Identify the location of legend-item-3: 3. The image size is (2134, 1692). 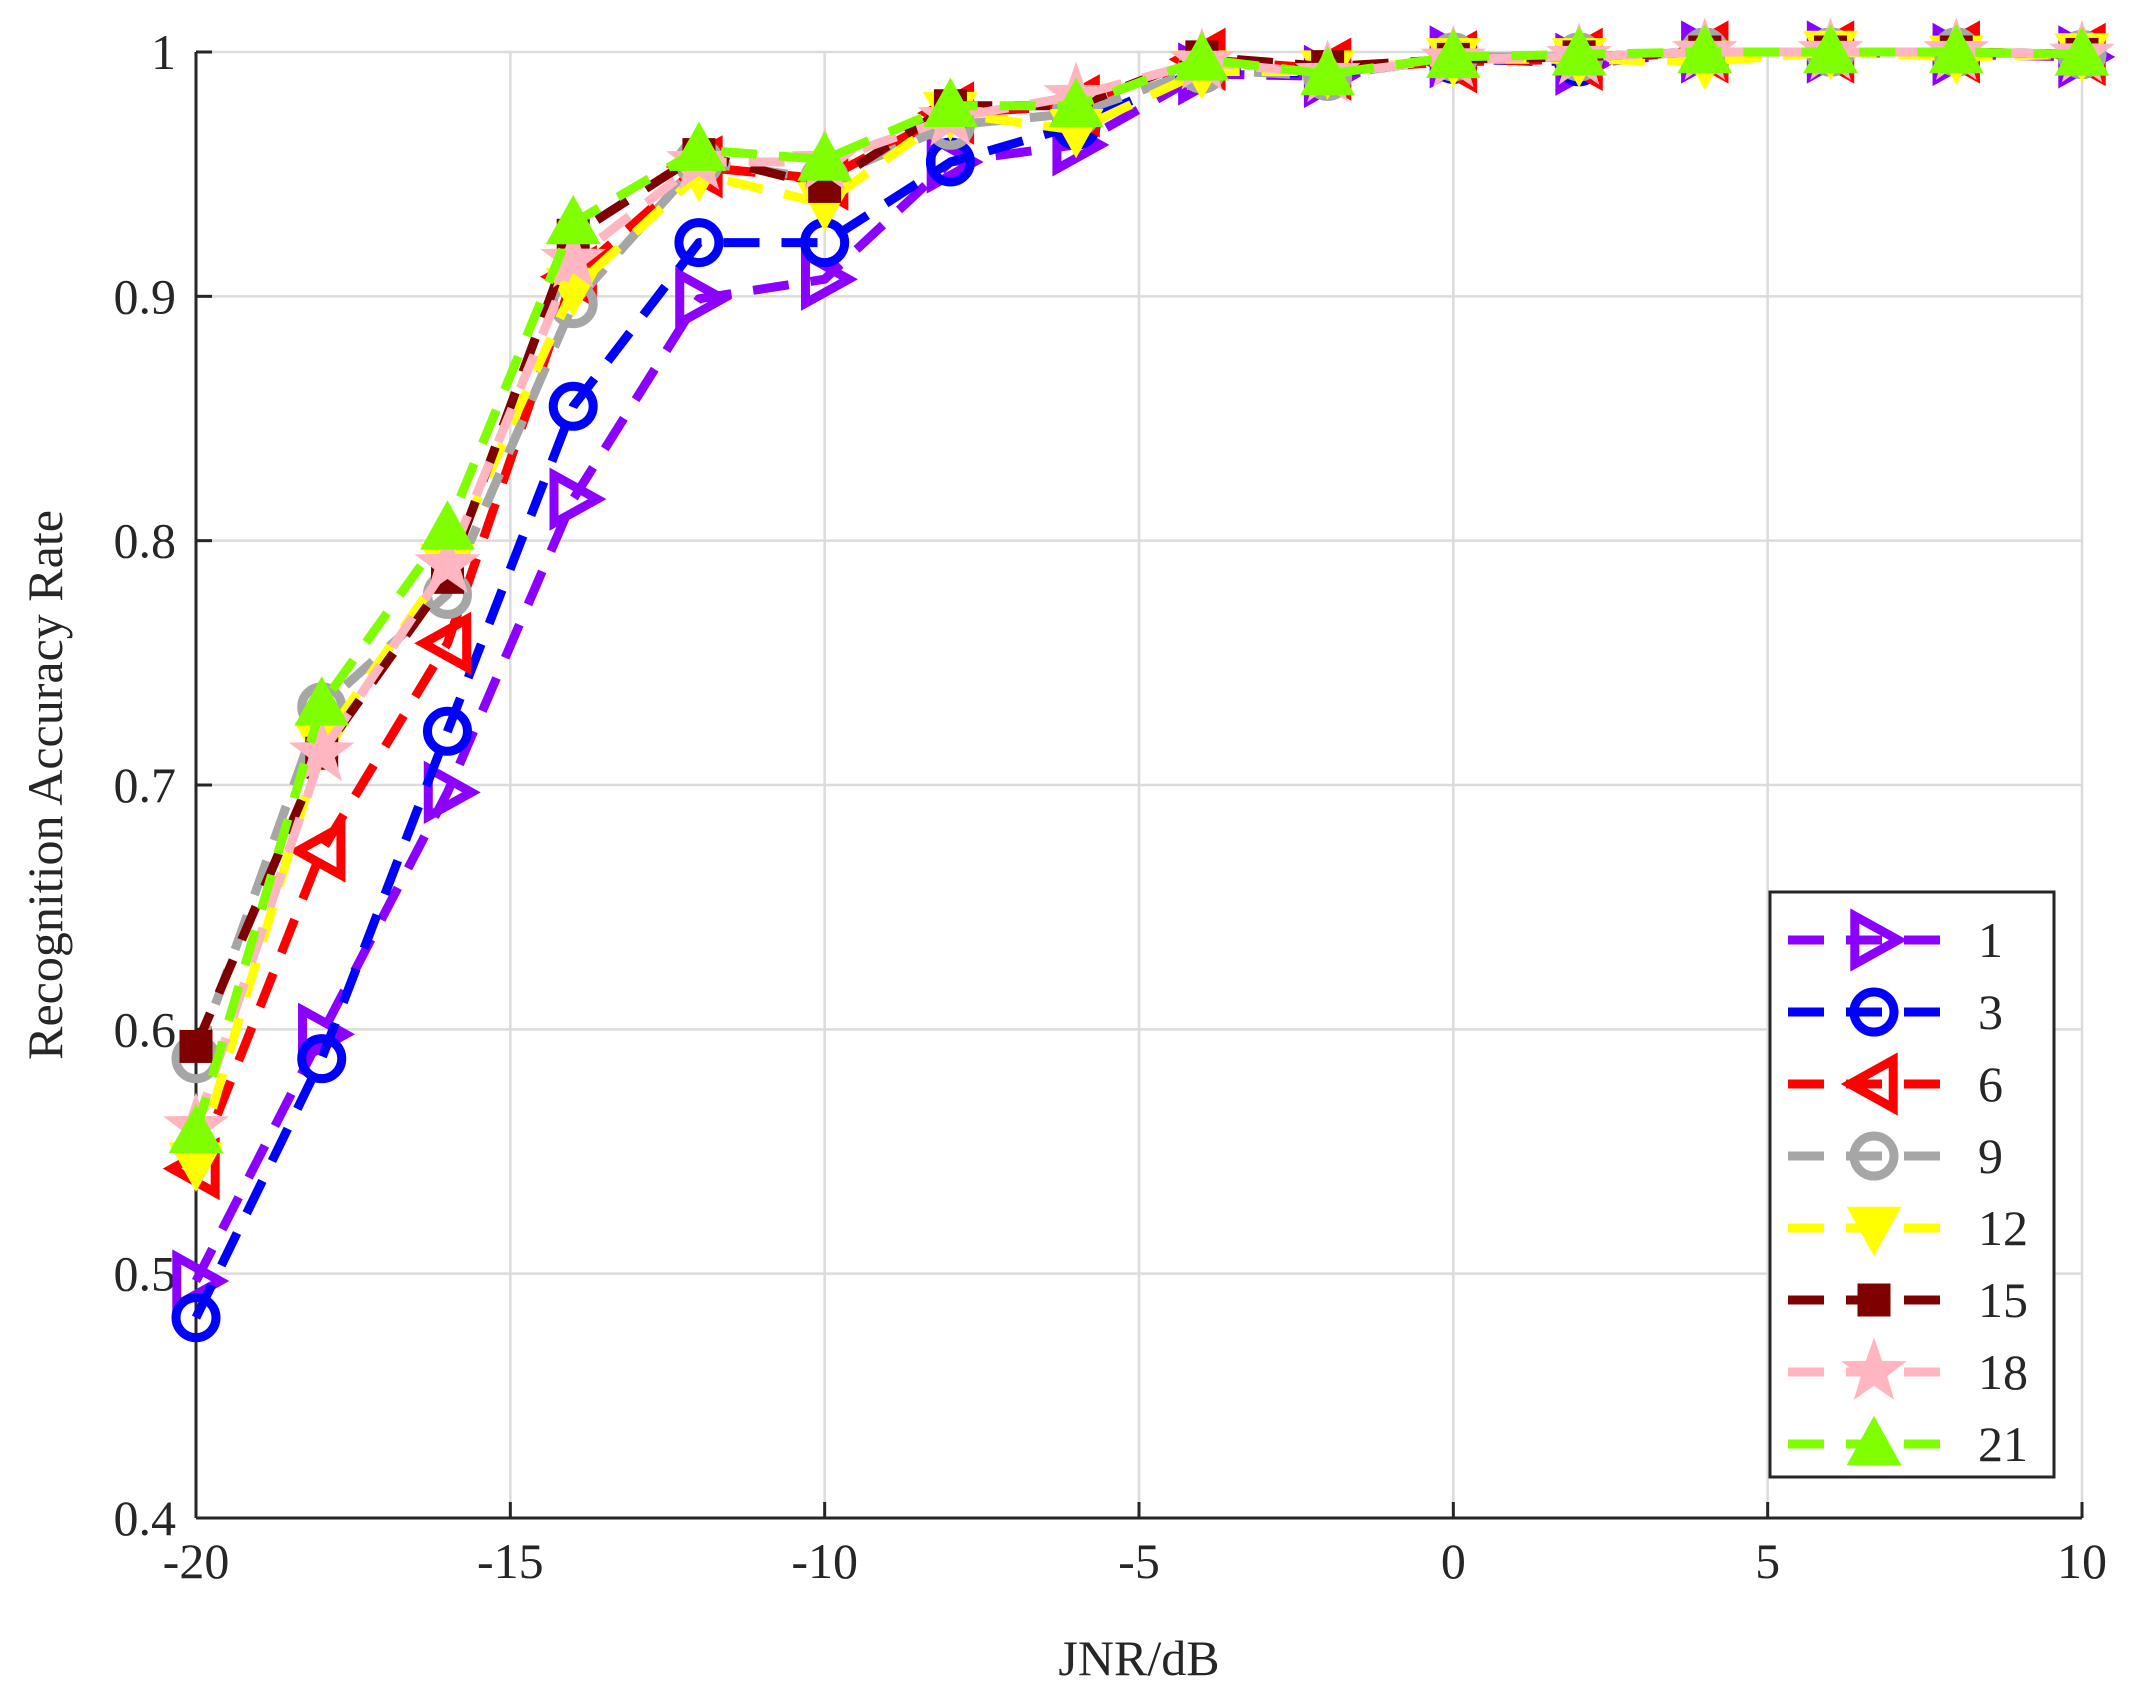
(1895, 1012).